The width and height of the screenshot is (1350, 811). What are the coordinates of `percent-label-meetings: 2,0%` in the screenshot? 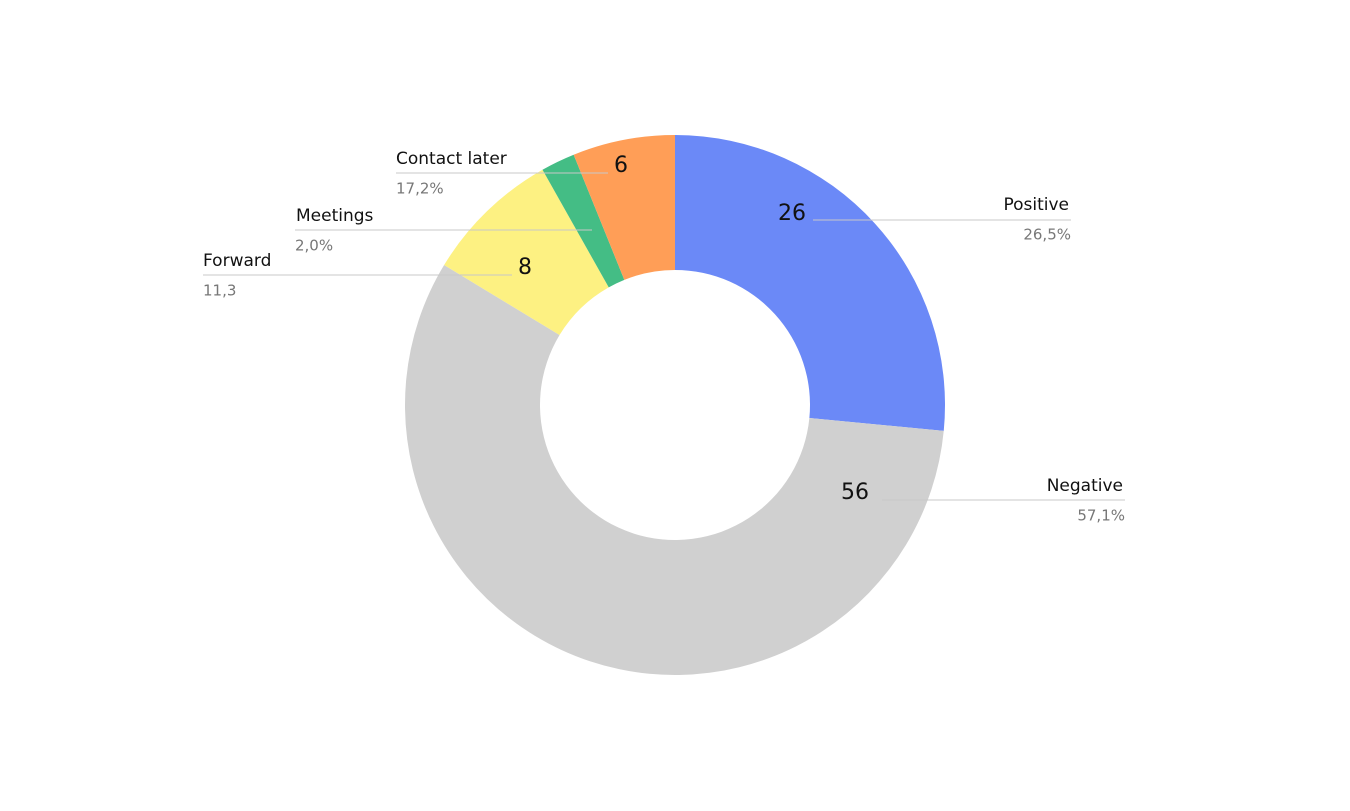 It's located at (314, 246).